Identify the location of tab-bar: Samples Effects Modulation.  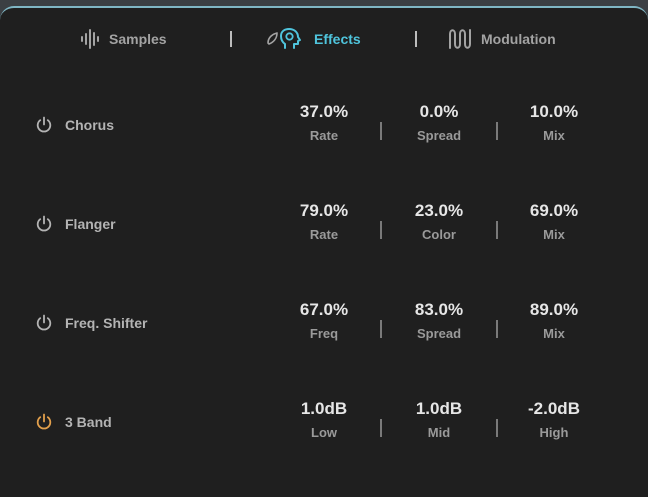
(324, 40).